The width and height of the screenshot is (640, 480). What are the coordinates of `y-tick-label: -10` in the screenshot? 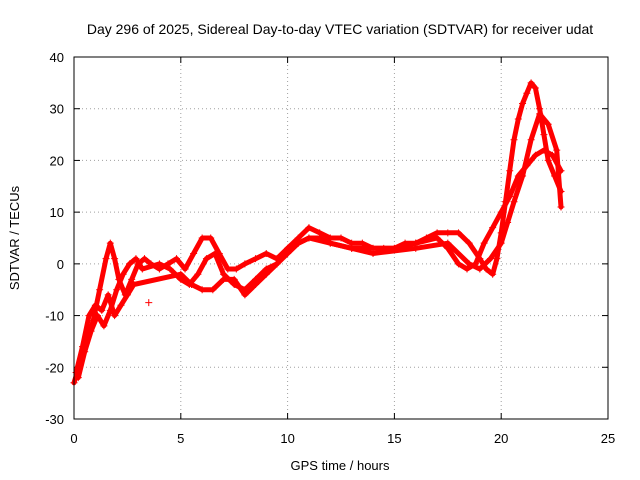 It's located at (54, 316).